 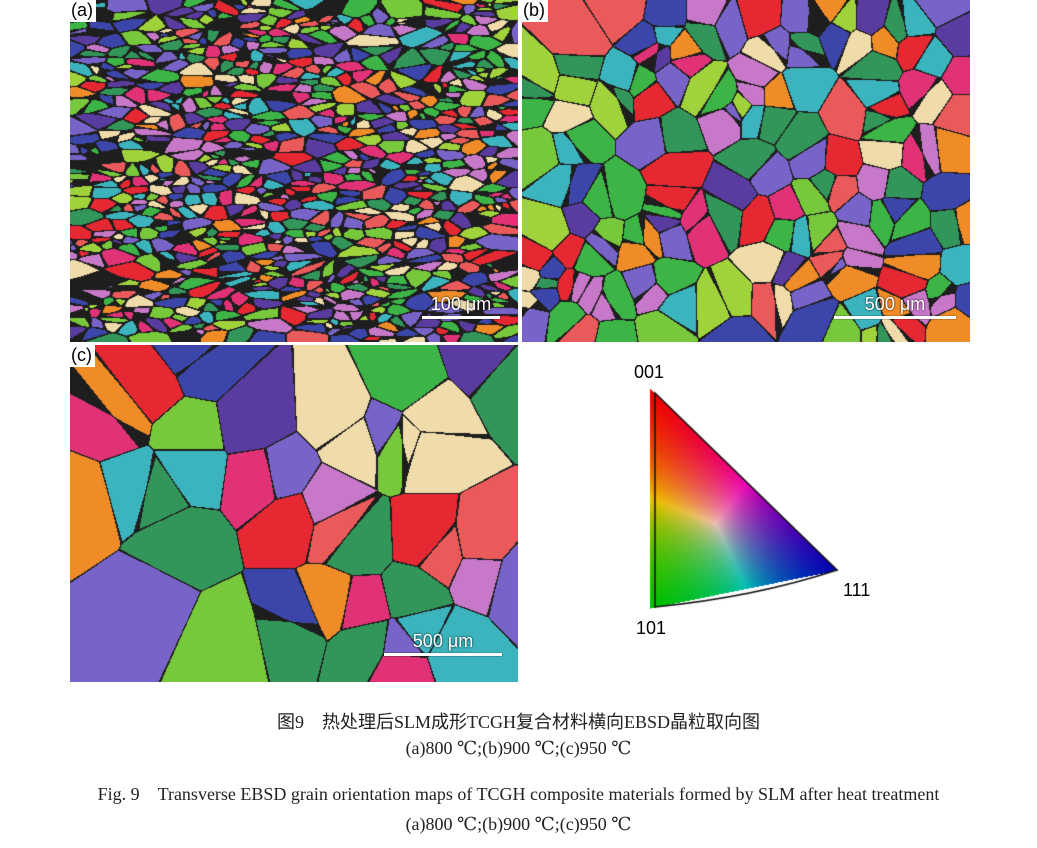 What do you see at coordinates (83, 11) in the screenshot?
I see `panel-label-a: (a)` at bounding box center [83, 11].